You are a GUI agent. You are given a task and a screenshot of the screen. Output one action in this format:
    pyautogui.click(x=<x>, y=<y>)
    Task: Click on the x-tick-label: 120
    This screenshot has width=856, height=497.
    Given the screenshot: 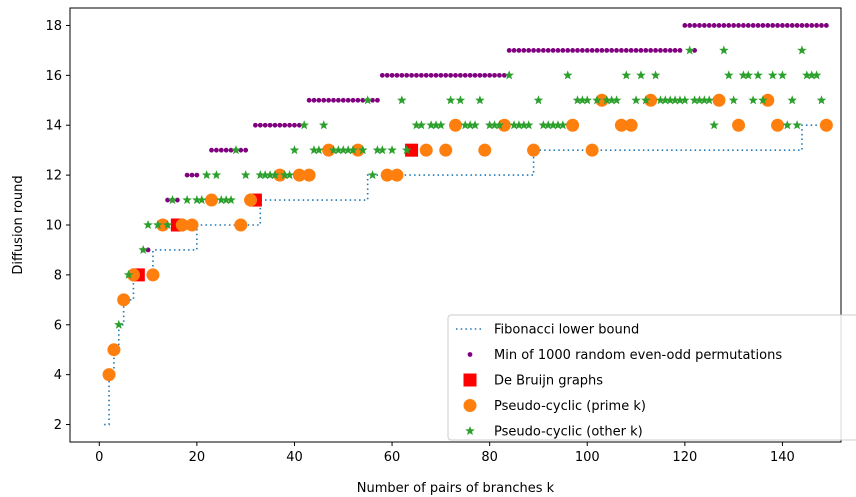 What is the action you would take?
    pyautogui.click(x=684, y=457)
    